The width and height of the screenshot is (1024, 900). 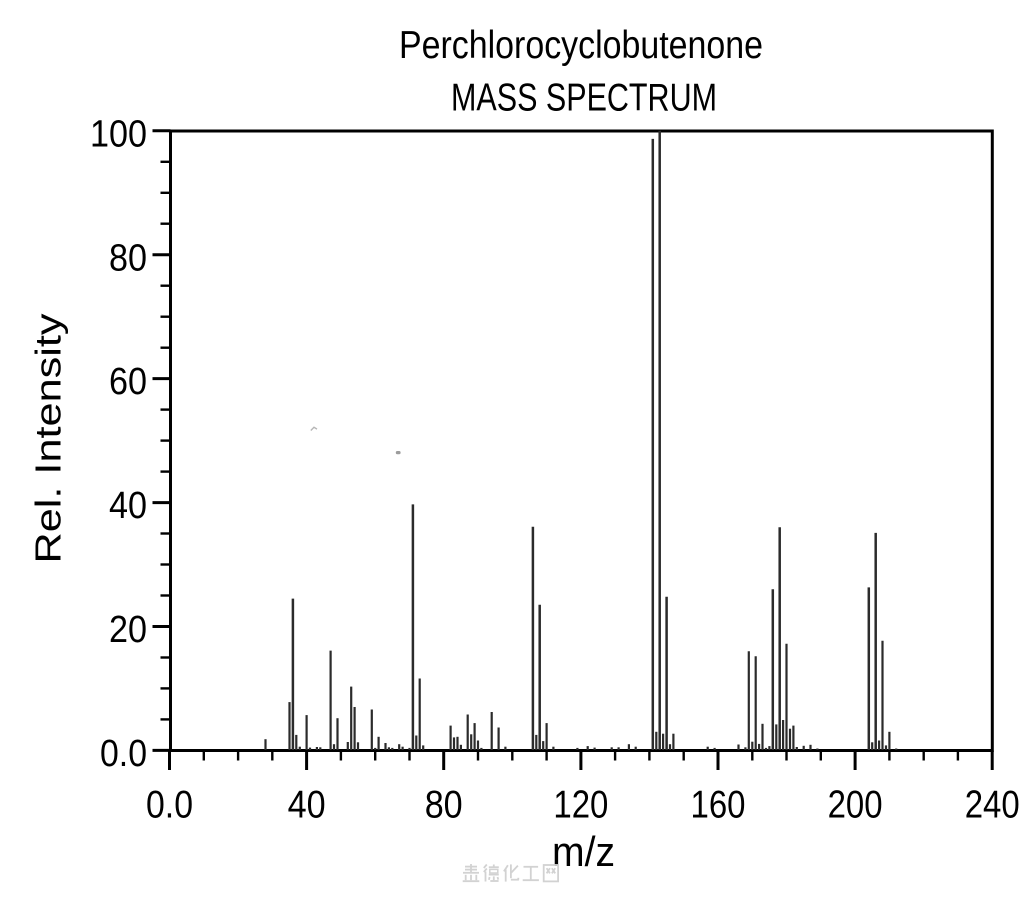 What do you see at coordinates (718, 805) in the screenshot?
I see `svg-text: 160` at bounding box center [718, 805].